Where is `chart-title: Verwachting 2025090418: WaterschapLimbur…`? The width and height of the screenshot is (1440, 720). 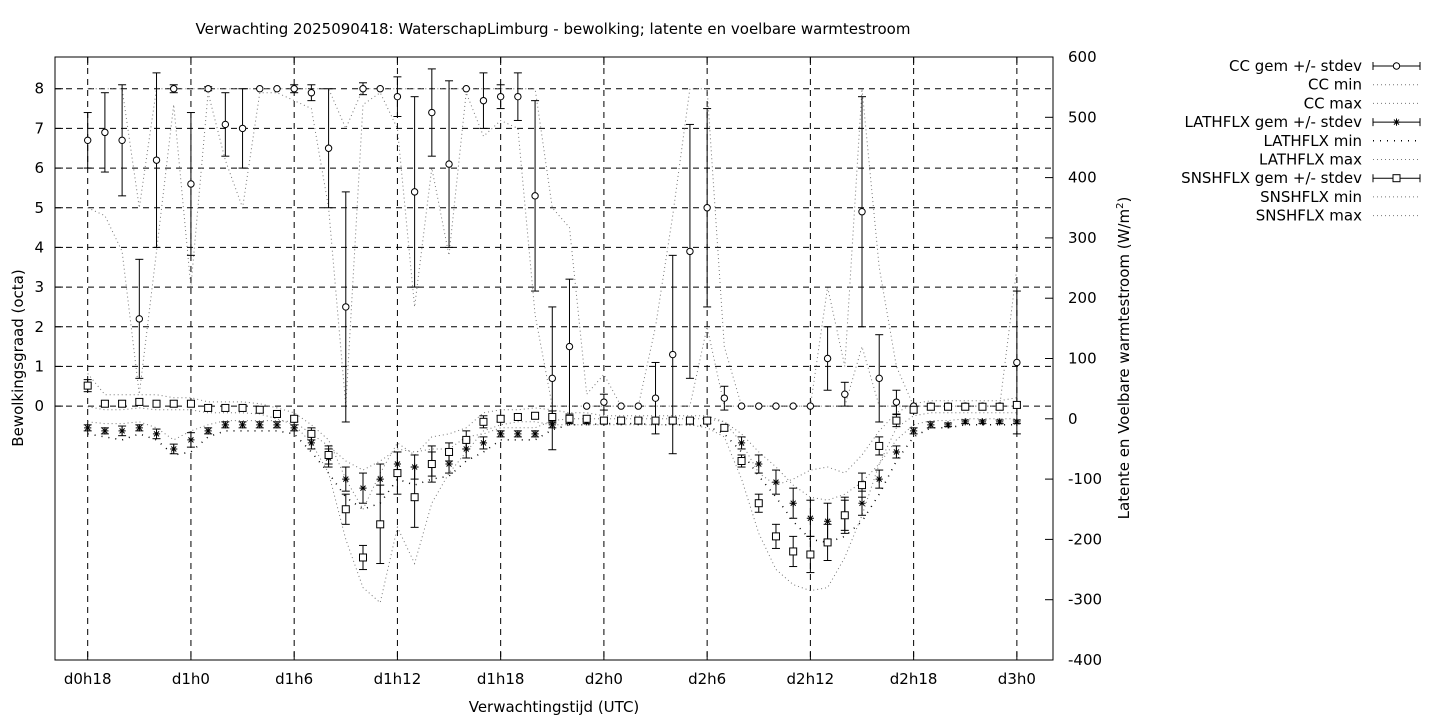
chart-title: Verwachting 2025090418: WaterschapLimbur… is located at coordinates (553, 29).